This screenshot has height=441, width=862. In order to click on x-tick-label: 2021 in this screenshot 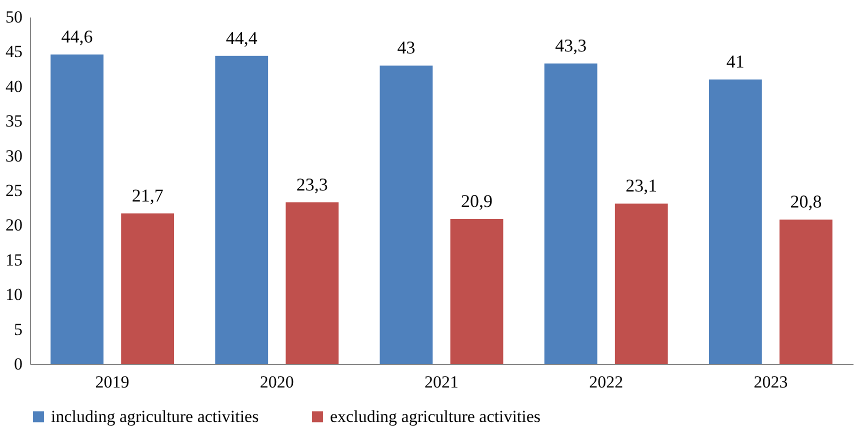, I will do `click(441, 382)`.